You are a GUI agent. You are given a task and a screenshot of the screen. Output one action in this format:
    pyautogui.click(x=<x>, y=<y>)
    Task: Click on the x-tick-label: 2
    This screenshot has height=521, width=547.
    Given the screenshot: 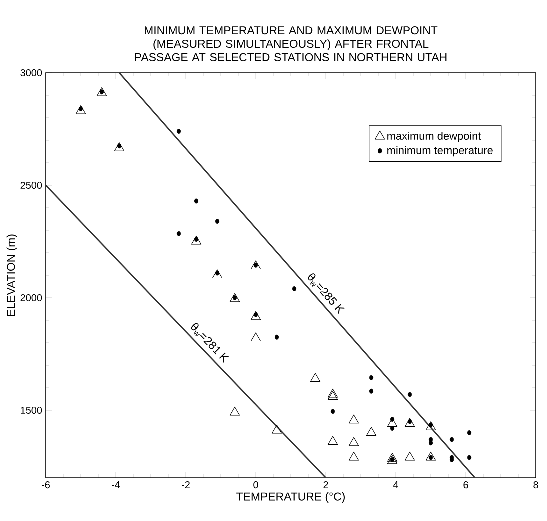 What is the action you would take?
    pyautogui.click(x=326, y=485)
    